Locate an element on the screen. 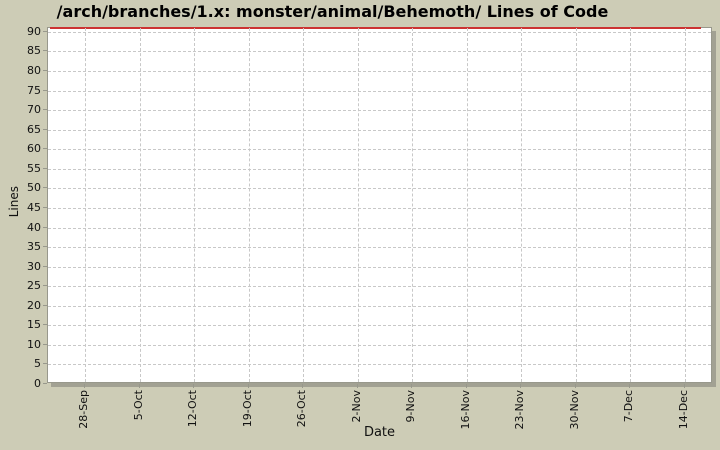 The width and height of the screenshot is (720, 450). x-axis-label: Date is located at coordinates (379, 432).